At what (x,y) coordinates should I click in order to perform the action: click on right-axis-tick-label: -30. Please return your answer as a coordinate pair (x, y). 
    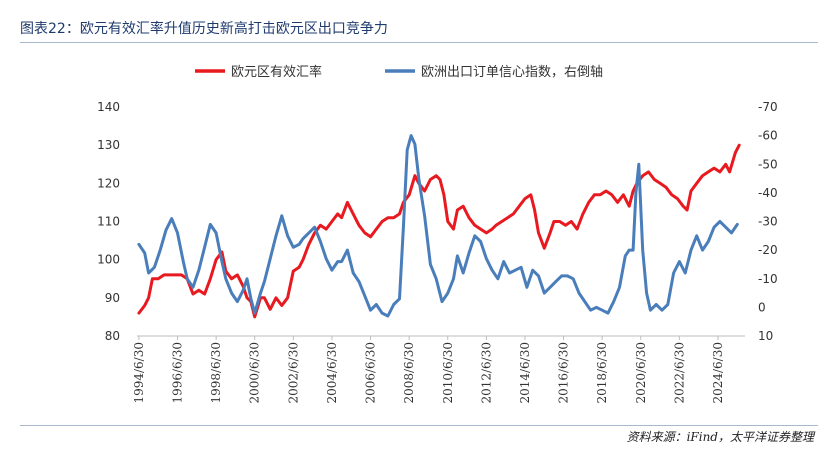
    Looking at the image, I should click on (768, 222).